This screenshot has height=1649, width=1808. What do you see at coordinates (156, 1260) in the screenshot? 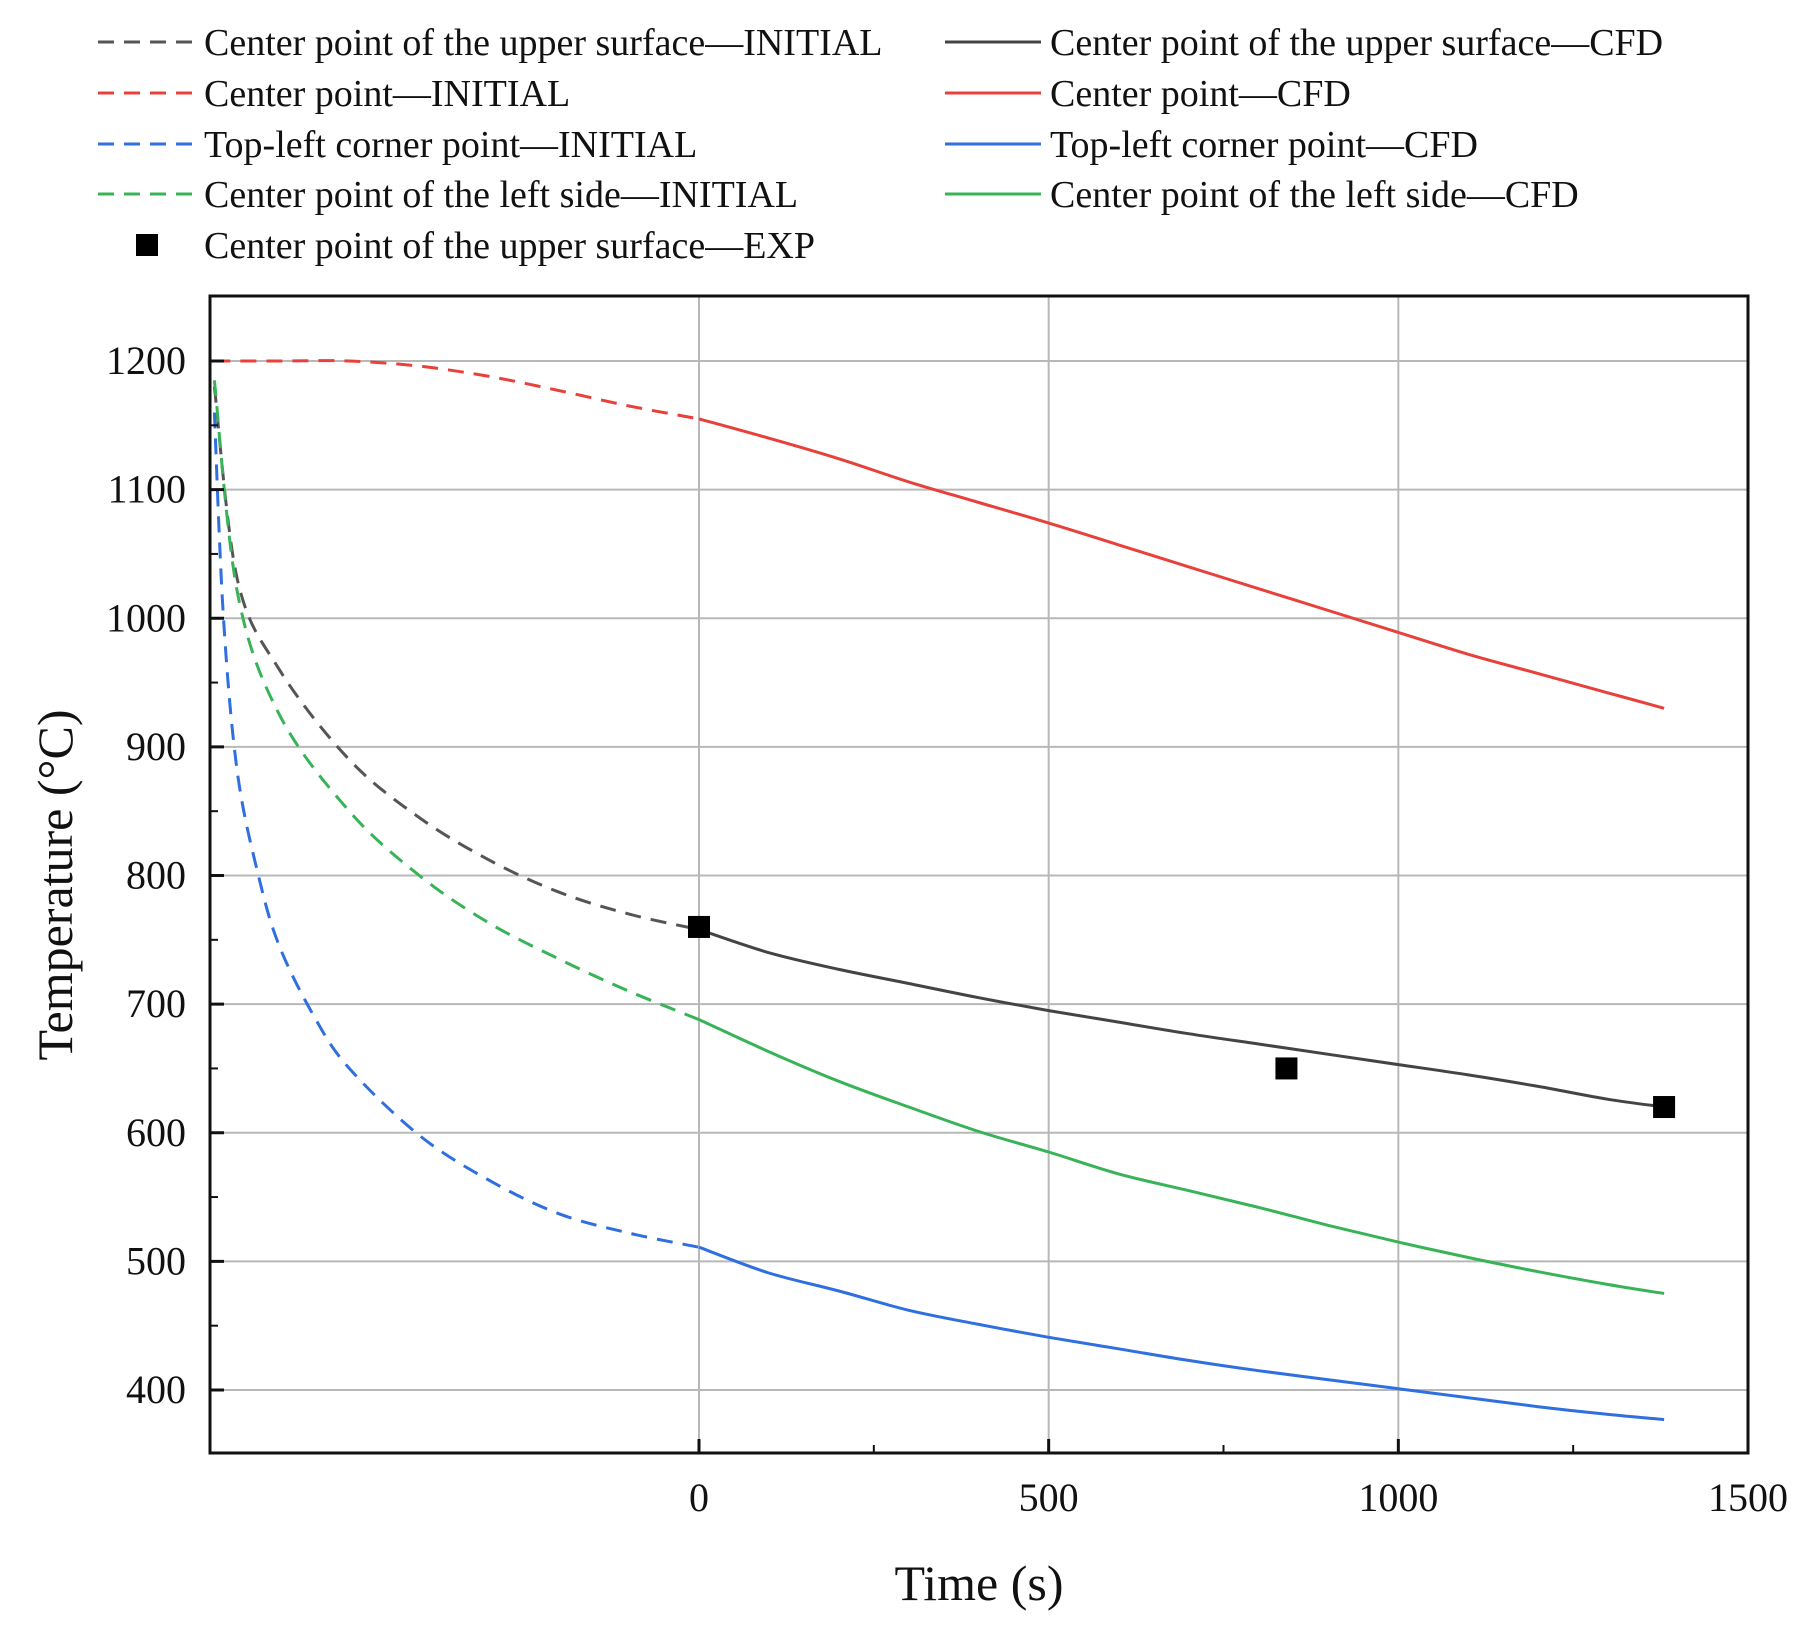
I see `y-tick-label: 500` at bounding box center [156, 1260].